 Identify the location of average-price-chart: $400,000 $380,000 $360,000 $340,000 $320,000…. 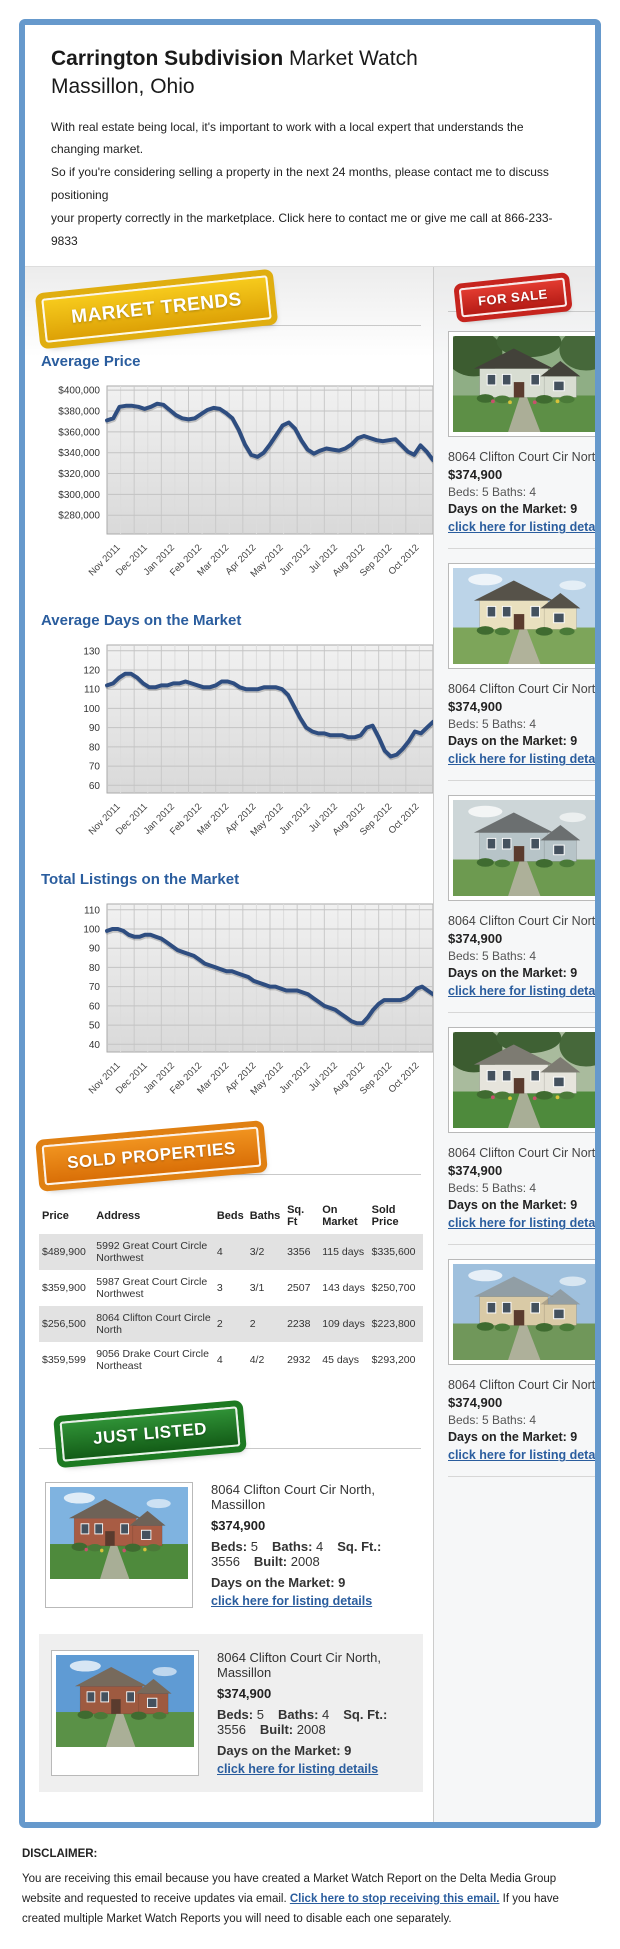
(247, 482).